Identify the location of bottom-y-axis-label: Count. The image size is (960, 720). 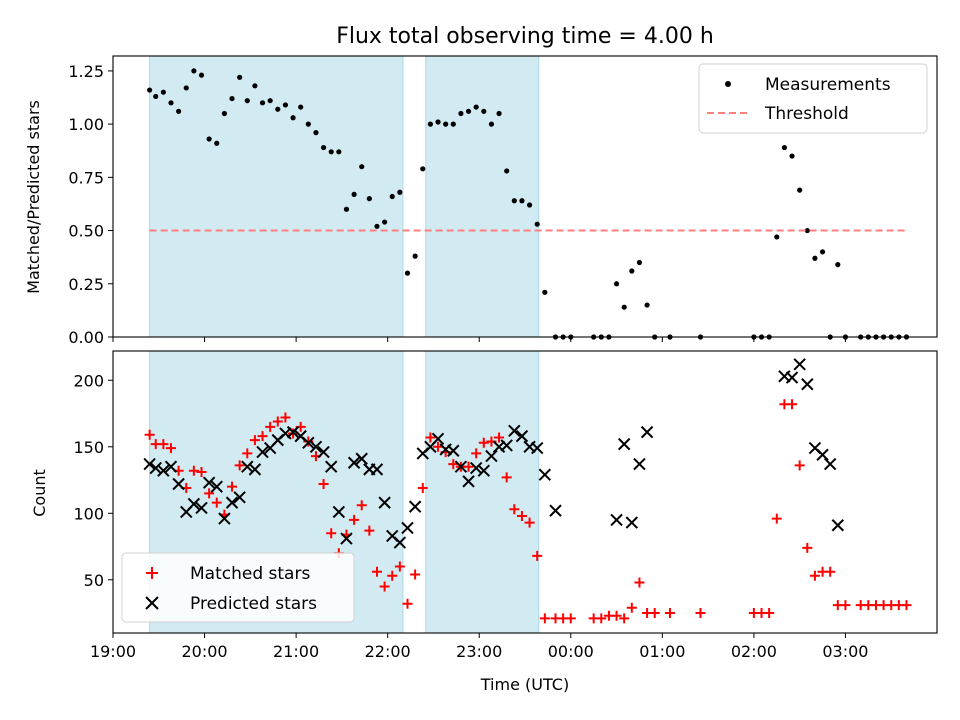
(39, 493).